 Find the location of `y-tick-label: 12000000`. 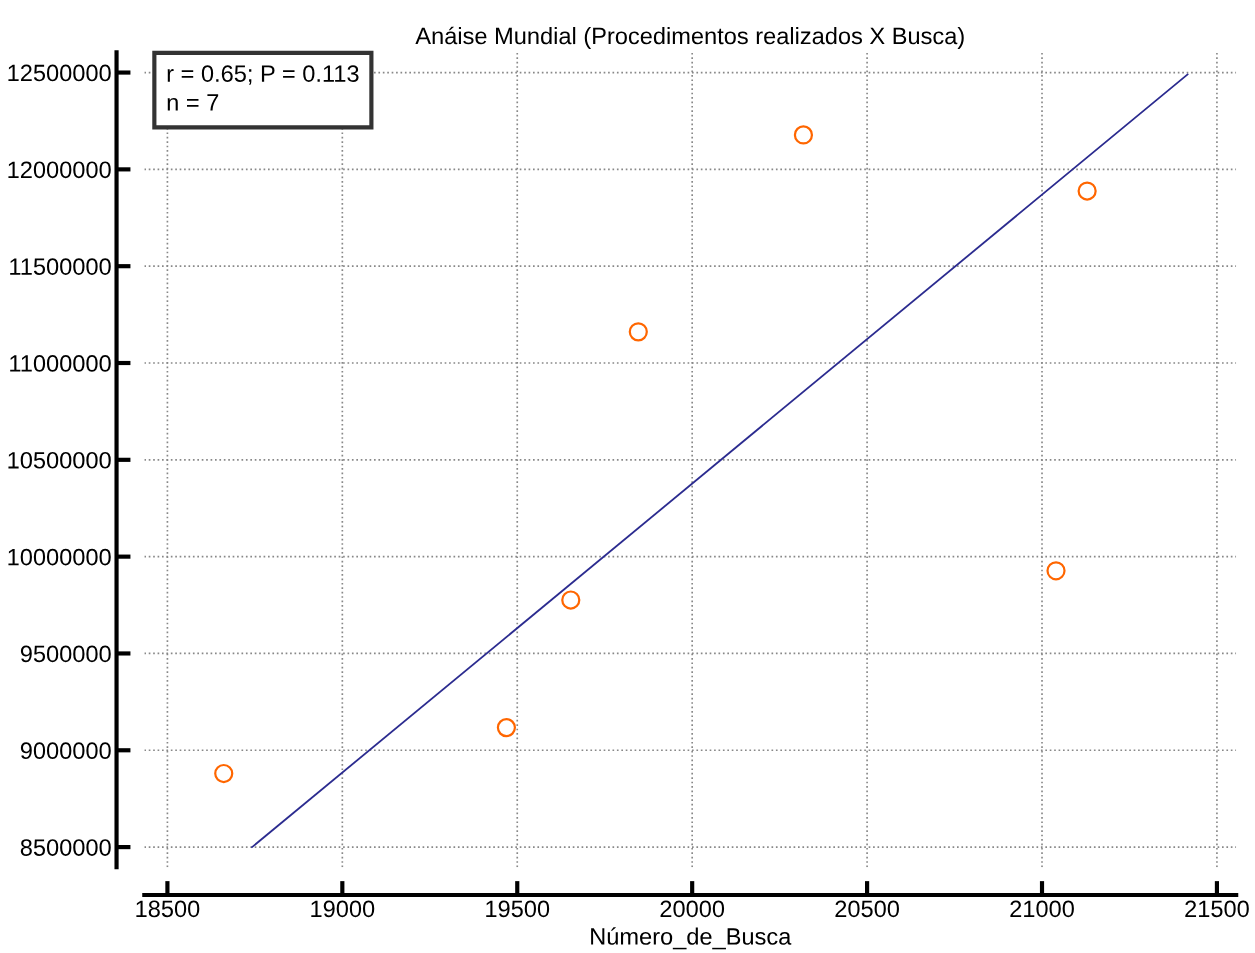

y-tick-label: 12000000 is located at coordinates (59, 170).